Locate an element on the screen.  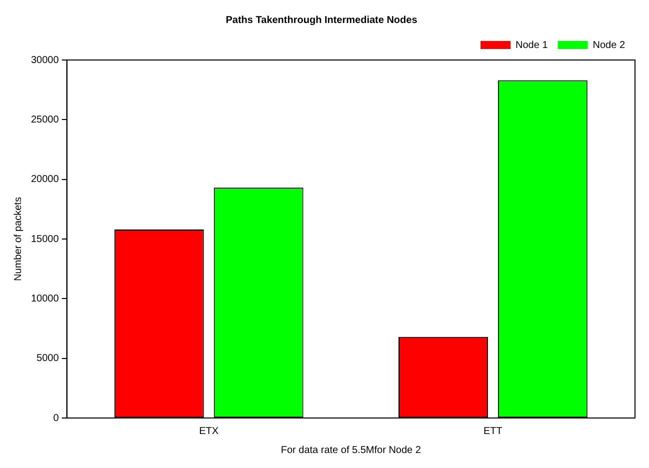
y-tick-label: 0 is located at coordinates (56, 418).